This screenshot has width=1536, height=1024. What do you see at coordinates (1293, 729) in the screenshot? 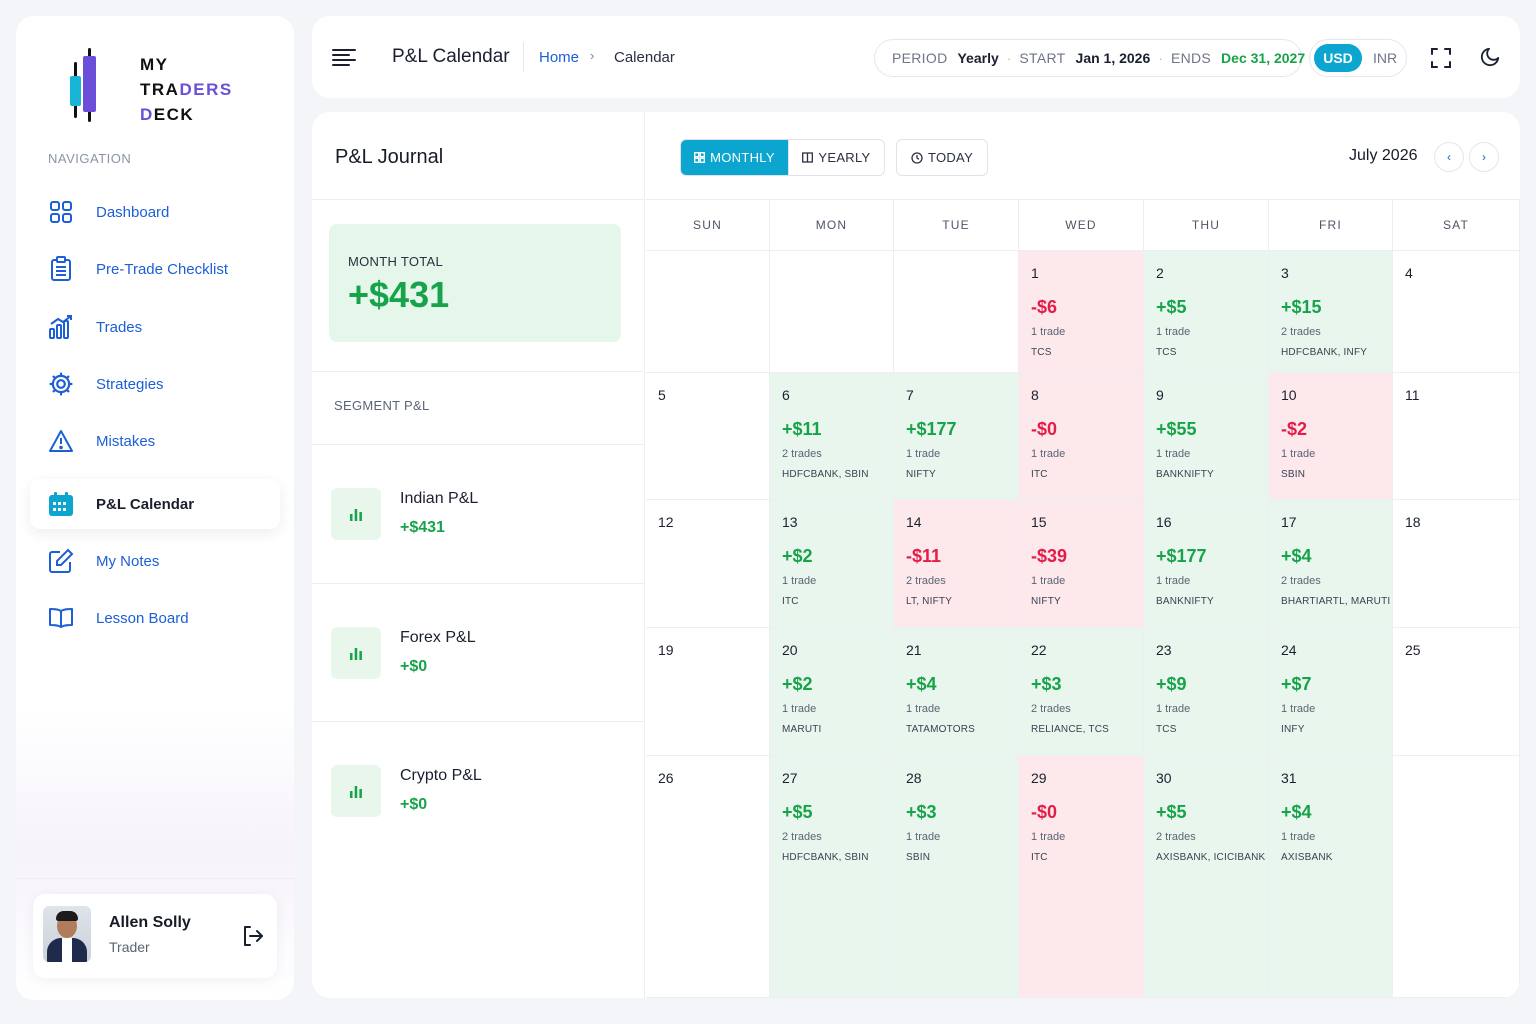
I see `traded-symbols: INFY` at bounding box center [1293, 729].